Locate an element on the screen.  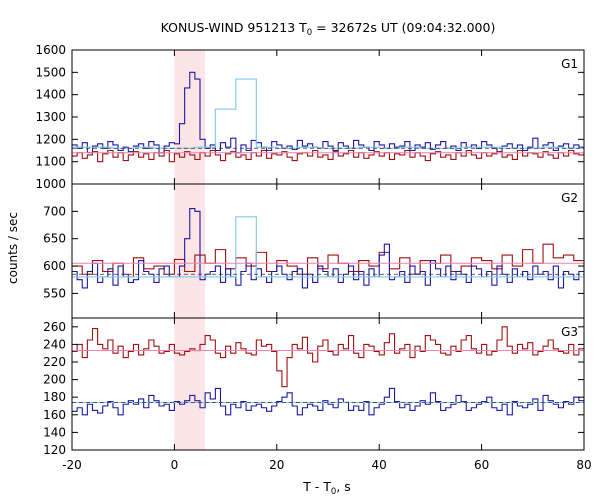
panel-G2-plot is located at coordinates (328, 248).